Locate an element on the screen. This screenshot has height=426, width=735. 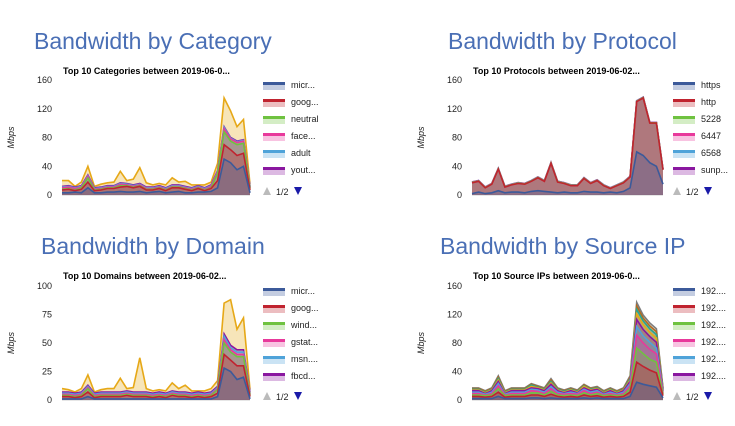
legend-label: https is located at coordinates (711, 85).